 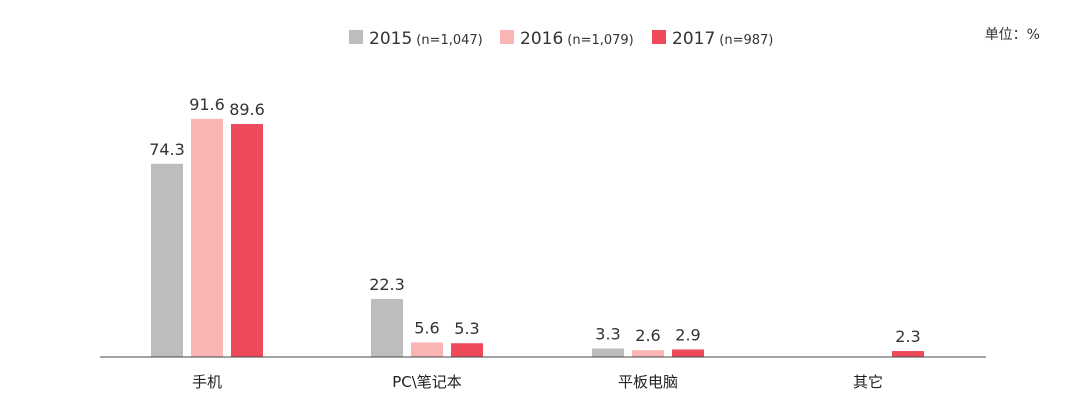 What do you see at coordinates (600, 40) in the screenshot?
I see `legend-n-2016: (n=1,079)` at bounding box center [600, 40].